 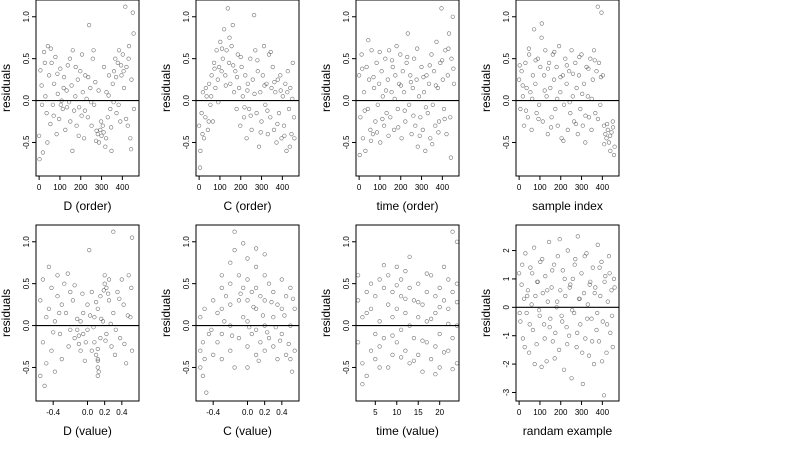 I want to click on y-tick-label: -0.5, so click(x=186, y=367).